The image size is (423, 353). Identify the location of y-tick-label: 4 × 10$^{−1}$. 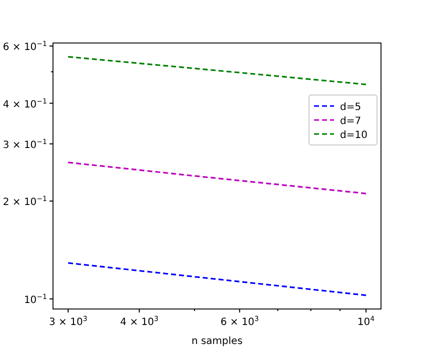
(24, 103).